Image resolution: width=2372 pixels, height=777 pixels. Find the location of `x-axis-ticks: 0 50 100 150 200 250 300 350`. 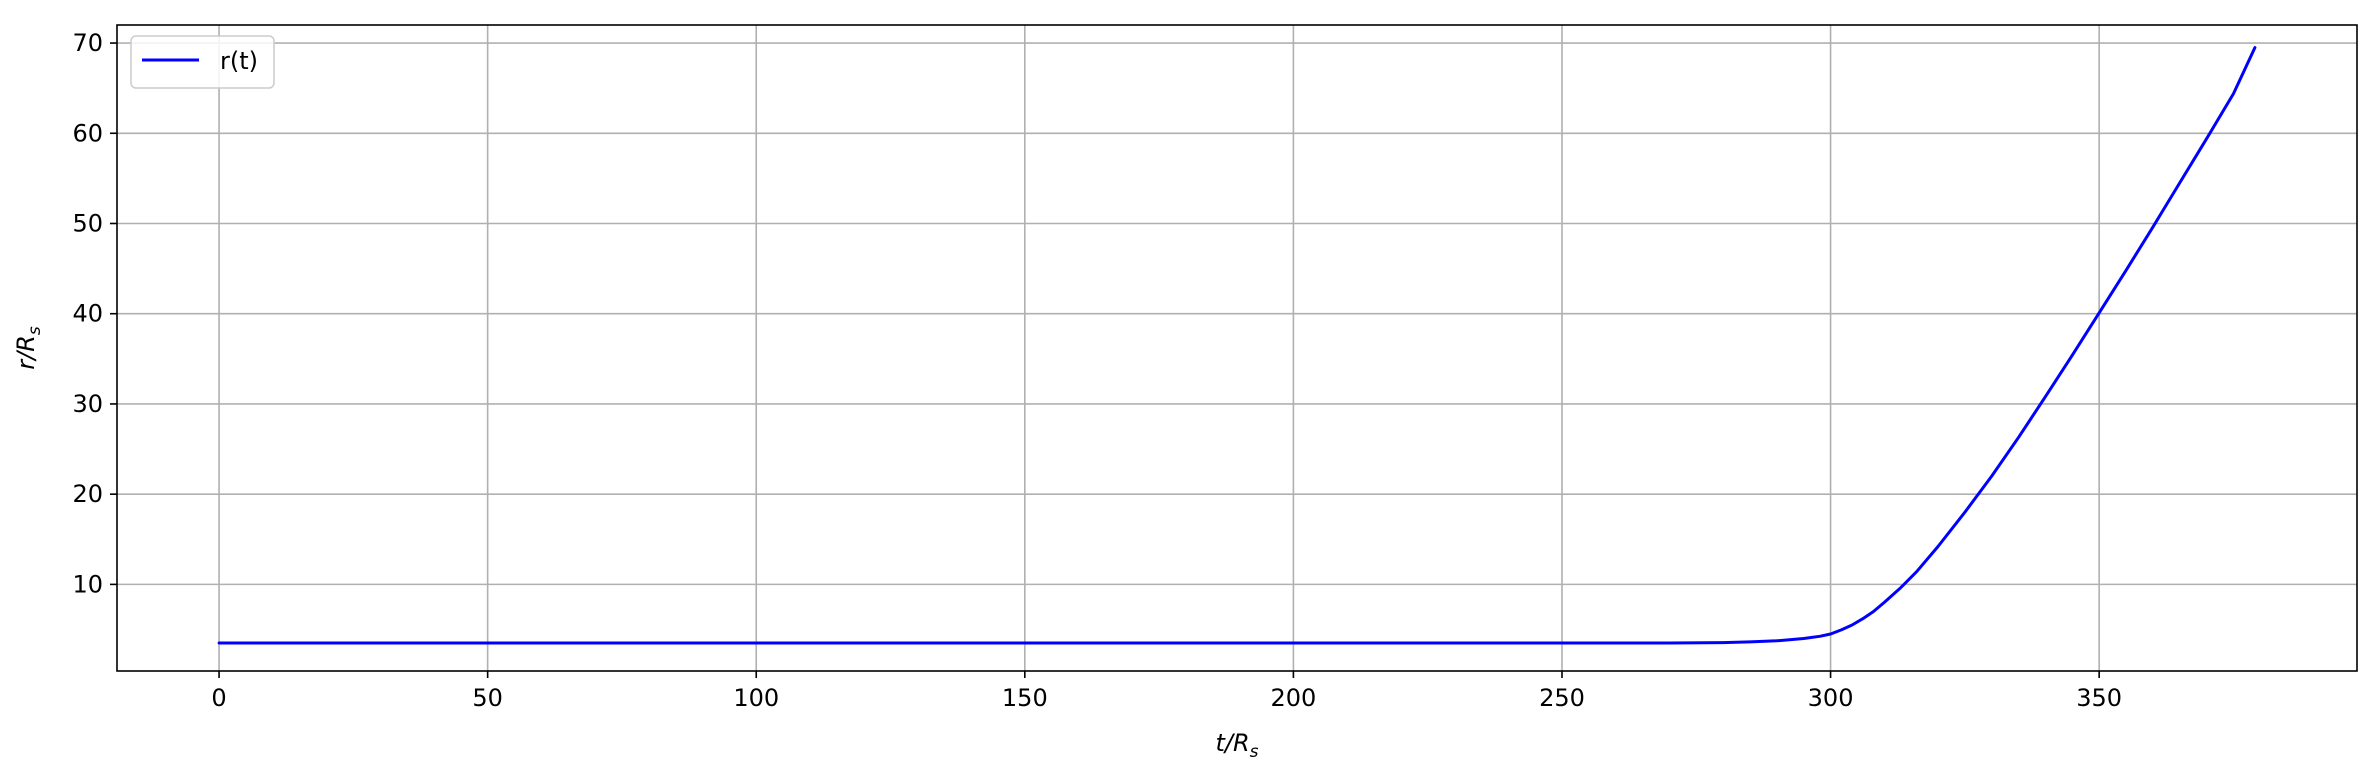

x-axis-ticks: 0 50 100 150 200 250 300 350 is located at coordinates (1166, 691).